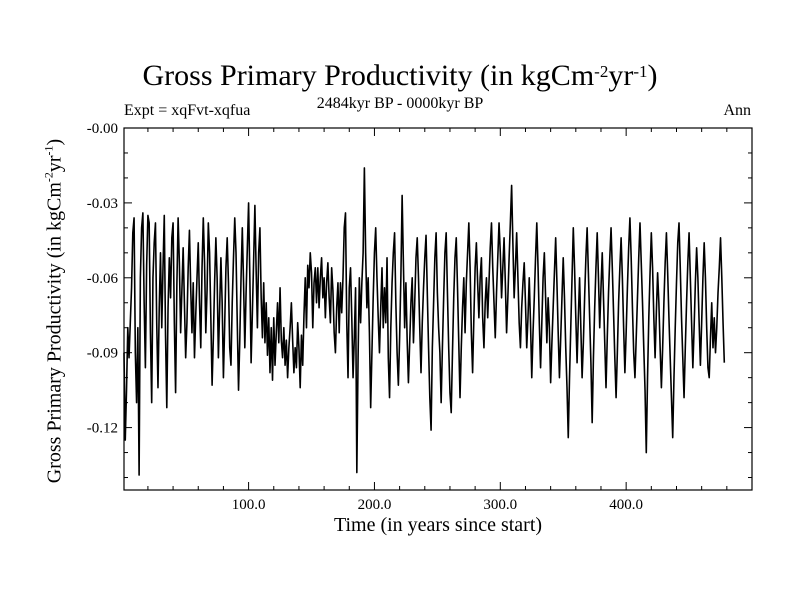 Image resolution: width=800 pixels, height=600 pixels. Describe the element at coordinates (500, 505) in the screenshot. I see `x-tick-label: 300.0` at that location.